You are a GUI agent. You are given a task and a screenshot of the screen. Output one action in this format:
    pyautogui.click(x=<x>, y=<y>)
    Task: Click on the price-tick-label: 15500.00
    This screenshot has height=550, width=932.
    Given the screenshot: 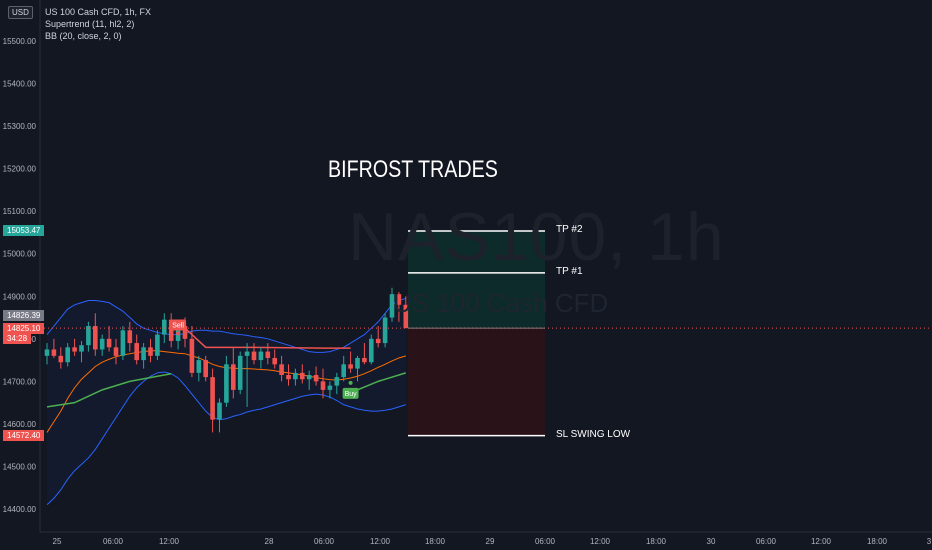 What is the action you would take?
    pyautogui.click(x=20, y=41)
    